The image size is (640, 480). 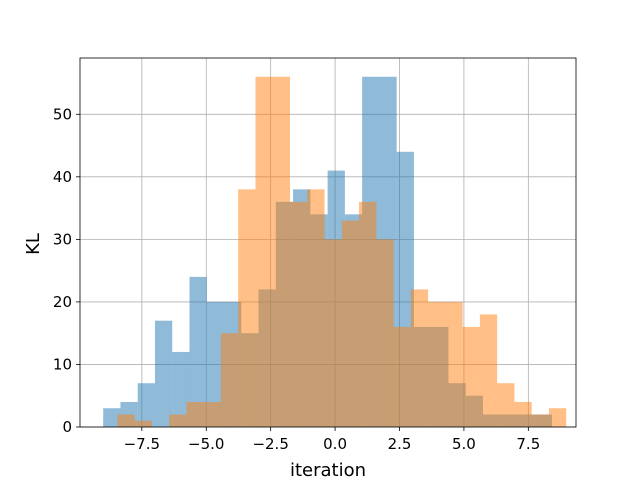 What do you see at coordinates (270, 444) in the screenshot?
I see `x-tick-label: −2.5` at bounding box center [270, 444].